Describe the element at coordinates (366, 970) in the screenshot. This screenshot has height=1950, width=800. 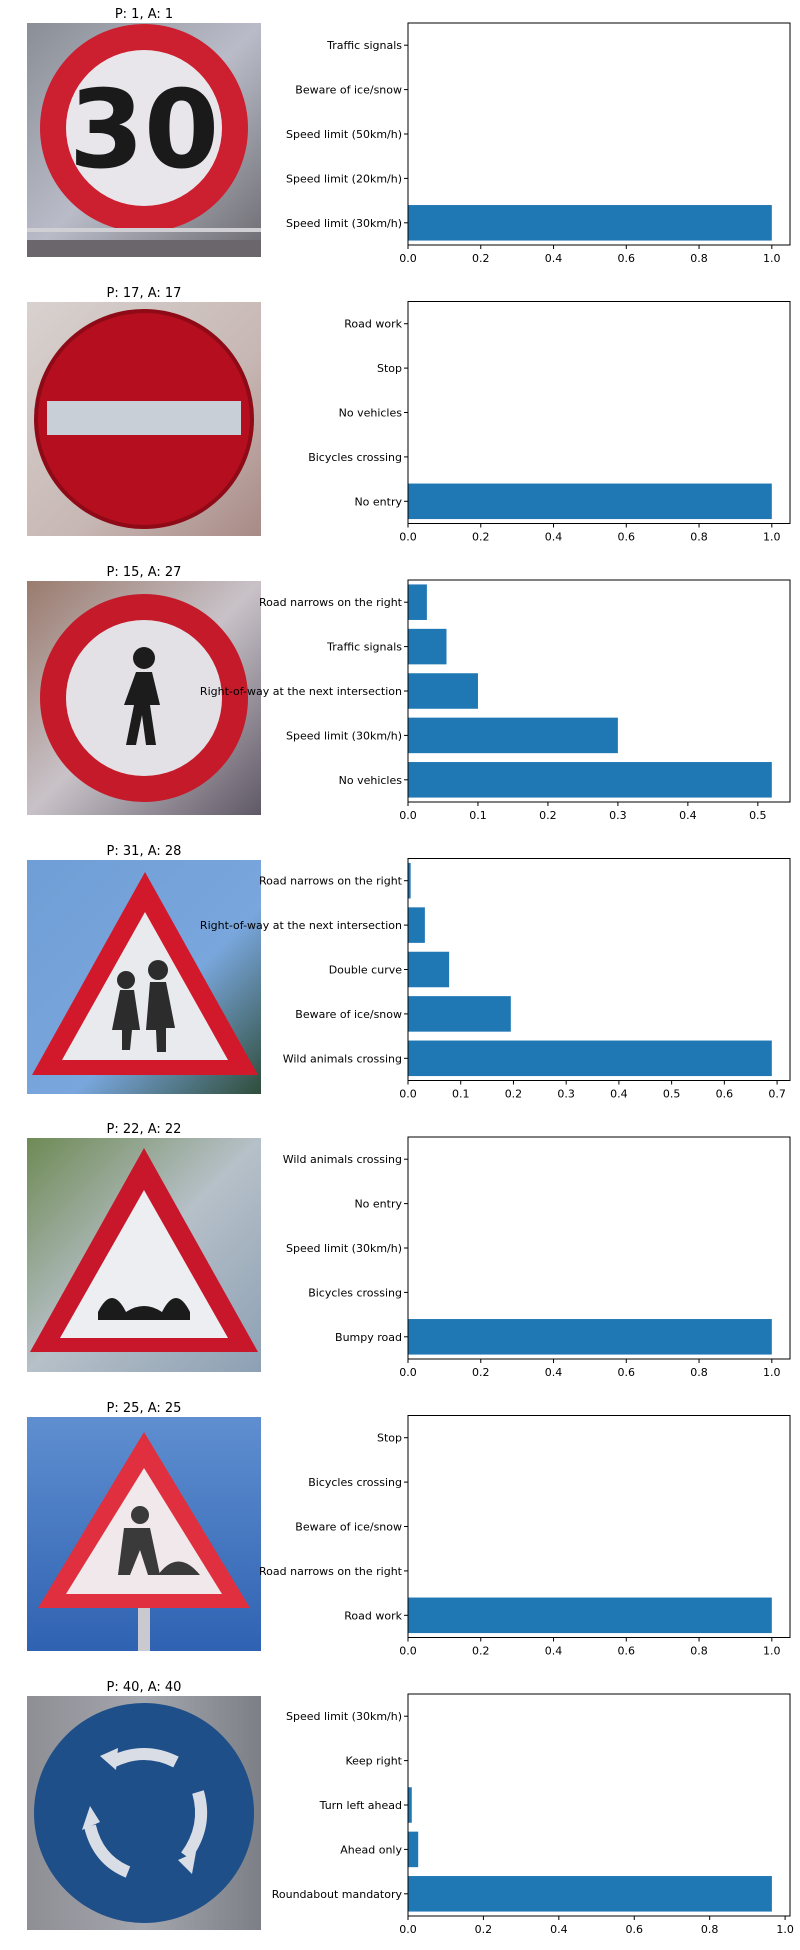
I see `category-label: Double curve` at that location.